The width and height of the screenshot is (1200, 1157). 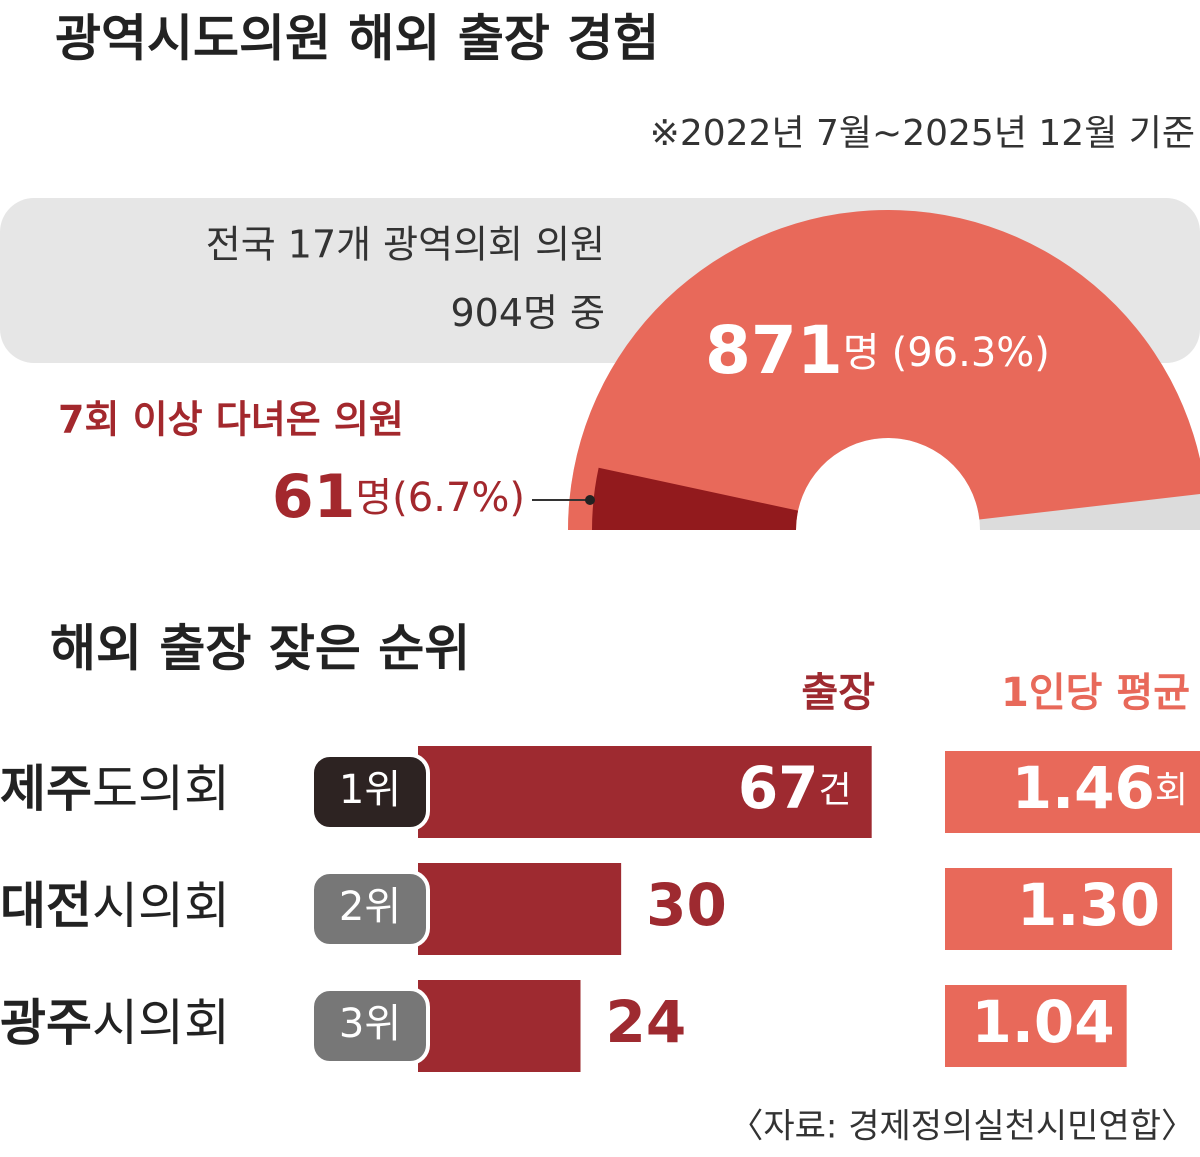 I want to click on value: 30, so click(x=686, y=905).